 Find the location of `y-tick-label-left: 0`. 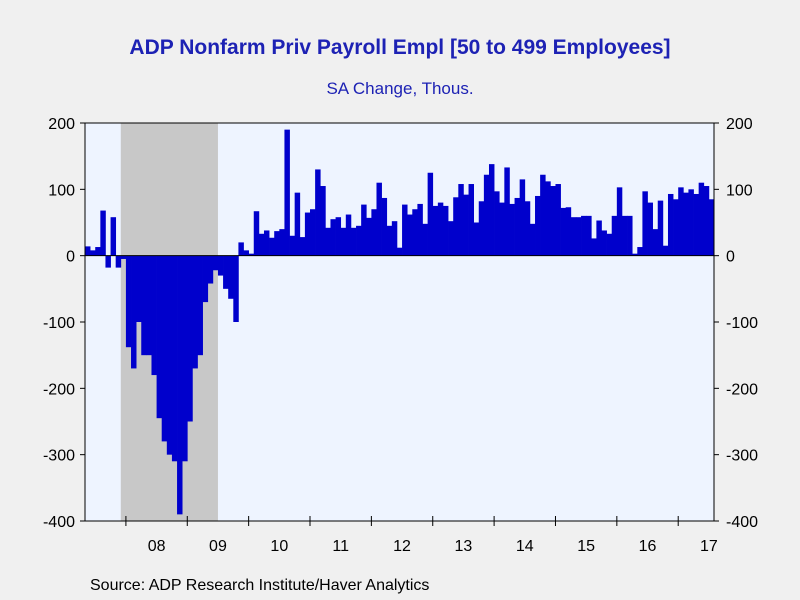

y-tick-label-left: 0 is located at coordinates (70, 257).